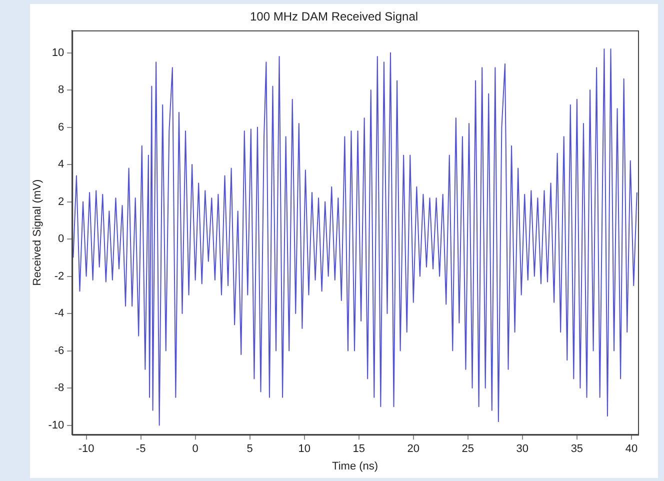 This screenshot has height=481, width=664. I want to click on x-tick-label: 0, so click(195, 449).